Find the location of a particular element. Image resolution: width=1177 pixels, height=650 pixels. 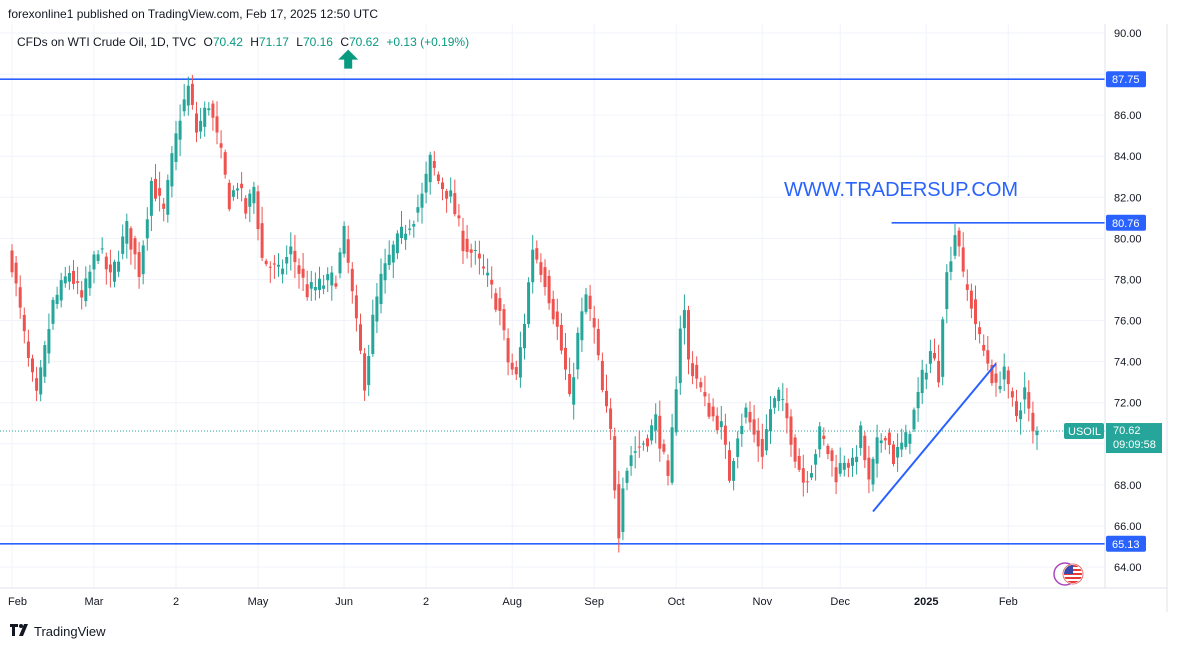

price-tick-label: 72.00 is located at coordinates (1128, 404).